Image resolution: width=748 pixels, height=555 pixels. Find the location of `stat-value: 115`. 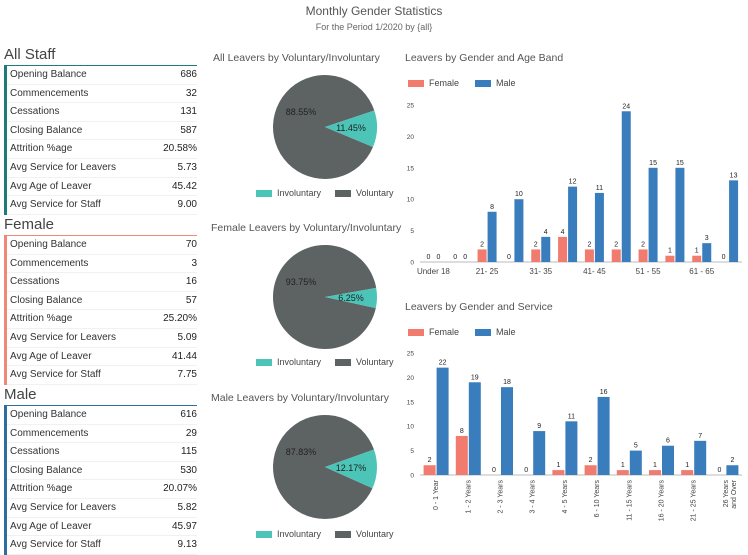

stat-value: 115 is located at coordinates (189, 452).